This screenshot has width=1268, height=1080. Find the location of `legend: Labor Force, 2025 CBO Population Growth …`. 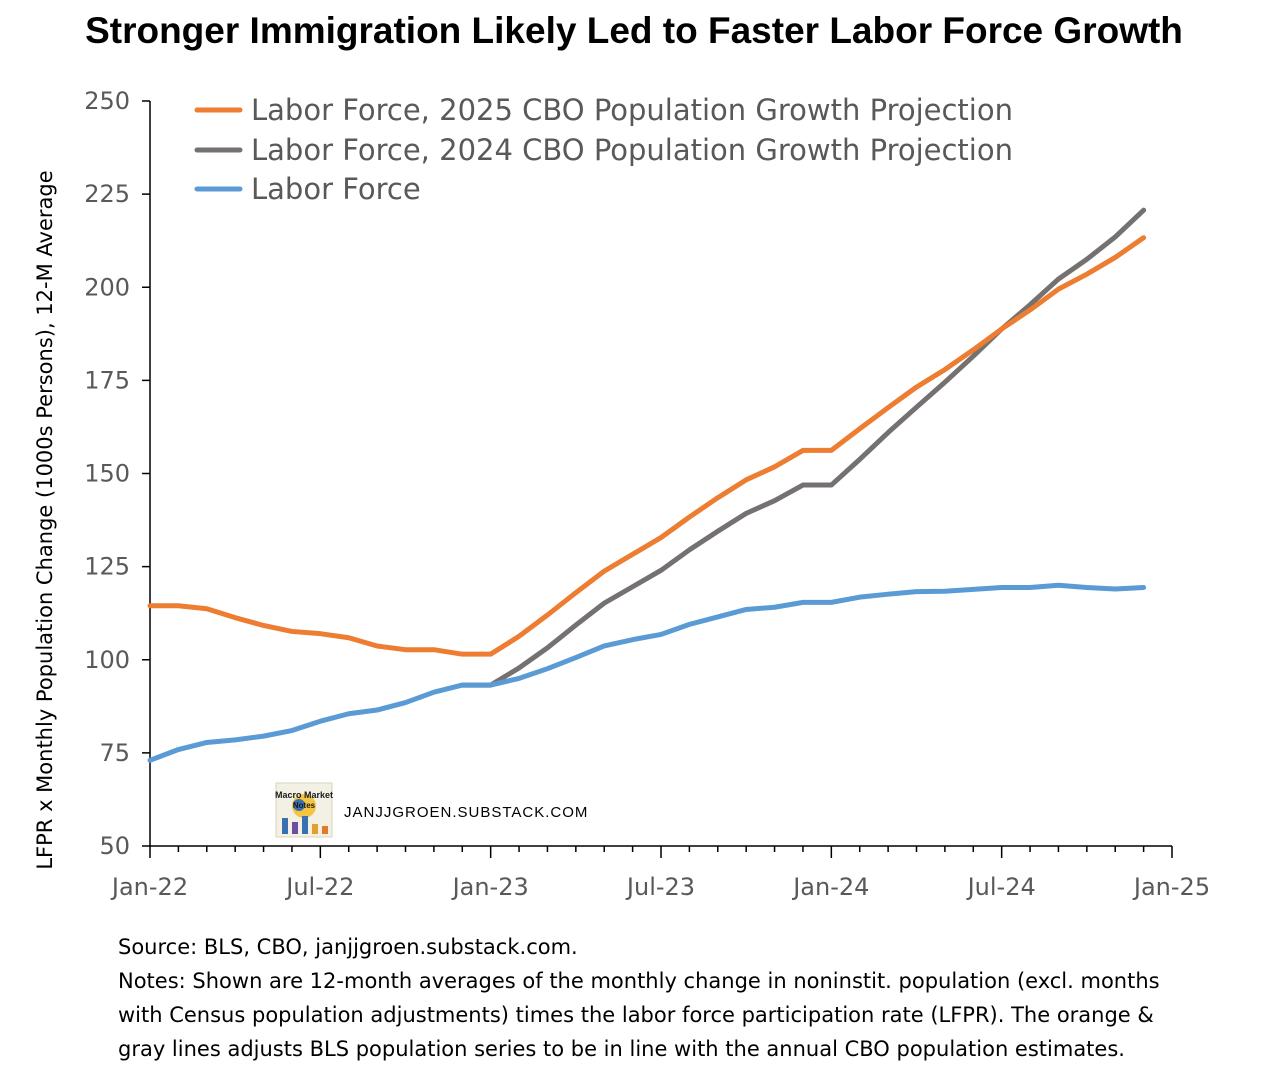

legend: Labor Force, 2025 CBO Population Growth … is located at coordinates (603, 149).